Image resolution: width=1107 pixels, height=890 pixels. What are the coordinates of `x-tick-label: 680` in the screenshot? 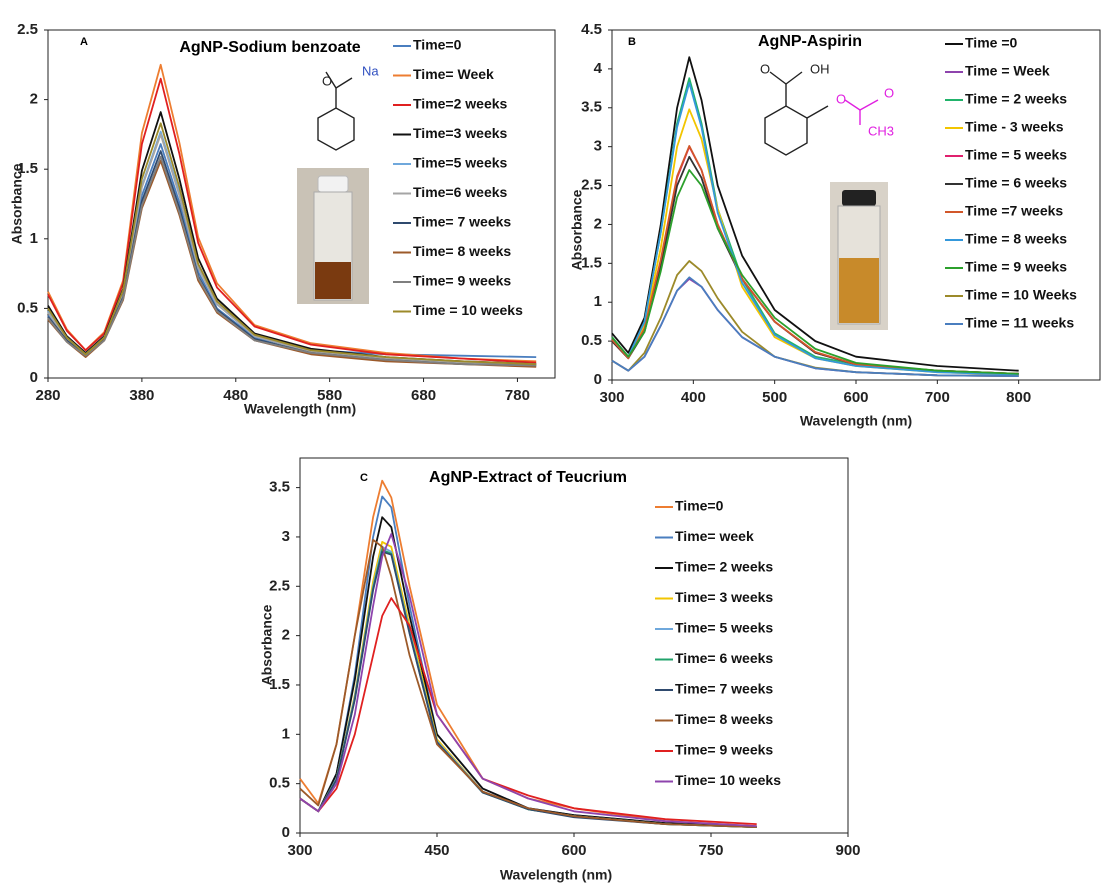 It's located at (423, 395).